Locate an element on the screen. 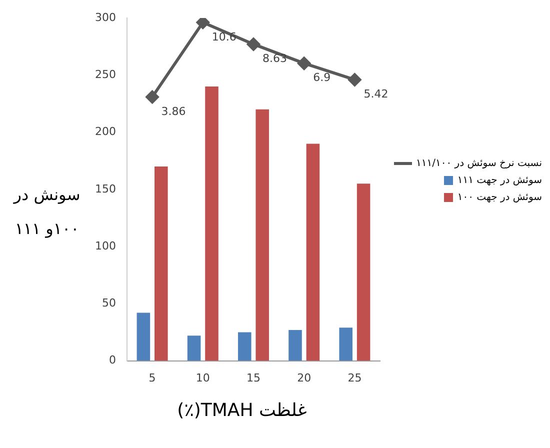 The image size is (550, 448). y-tick-label: 300 is located at coordinates (105, 17).